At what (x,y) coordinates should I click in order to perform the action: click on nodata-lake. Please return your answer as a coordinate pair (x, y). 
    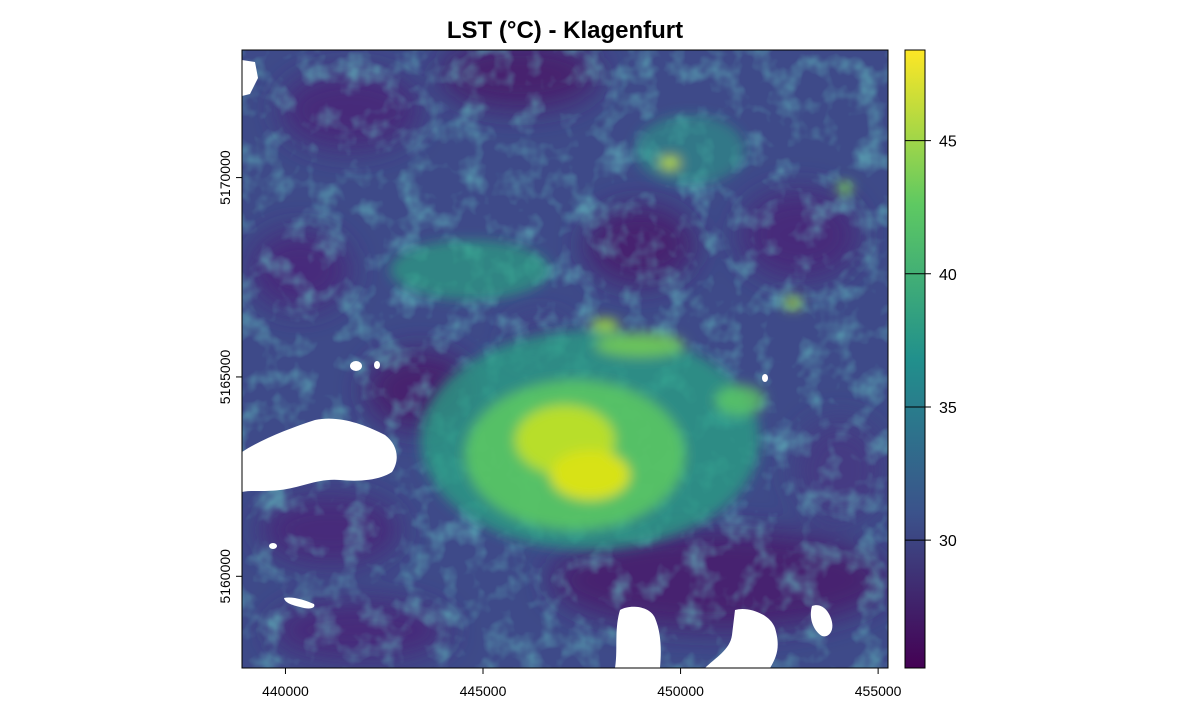
    Looking at the image, I should click on (319, 455).